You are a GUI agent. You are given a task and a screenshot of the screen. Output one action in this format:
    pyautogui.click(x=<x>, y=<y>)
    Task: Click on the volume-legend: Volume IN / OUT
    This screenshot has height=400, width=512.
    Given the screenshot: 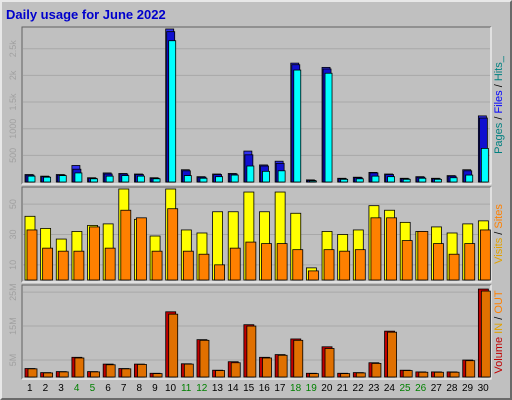 What is the action you would take?
    pyautogui.click(x=499, y=331)
    